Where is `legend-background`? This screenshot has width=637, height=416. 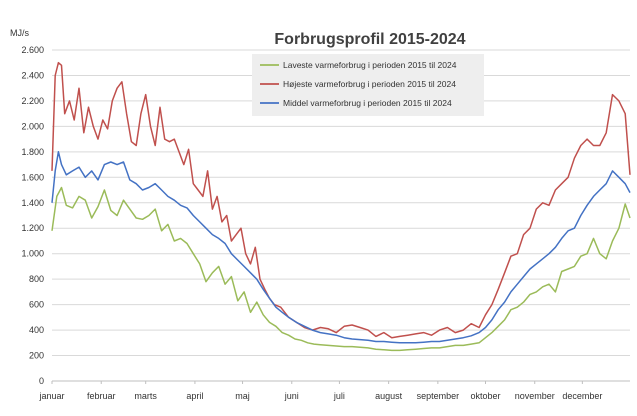 legend-background is located at coordinates (368, 85).